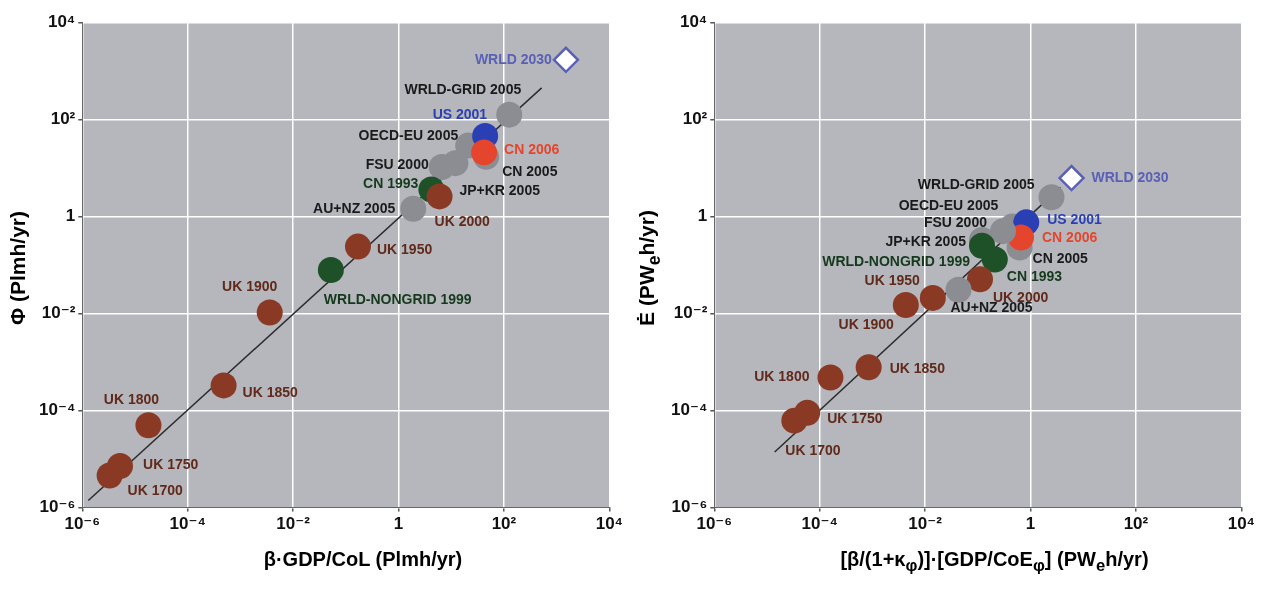 The height and width of the screenshot is (604, 1267). What do you see at coordinates (363, 559) in the screenshot?
I see `x-axis-title: β·GDP/CoL (Plmh/yr)` at bounding box center [363, 559].